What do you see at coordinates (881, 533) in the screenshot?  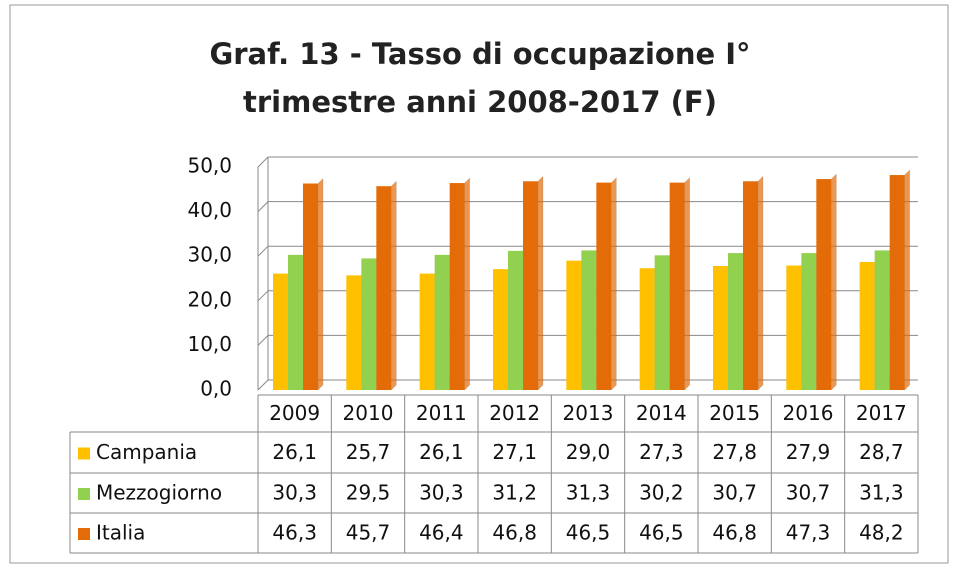 I see `table-value: 48,2` at bounding box center [881, 533].